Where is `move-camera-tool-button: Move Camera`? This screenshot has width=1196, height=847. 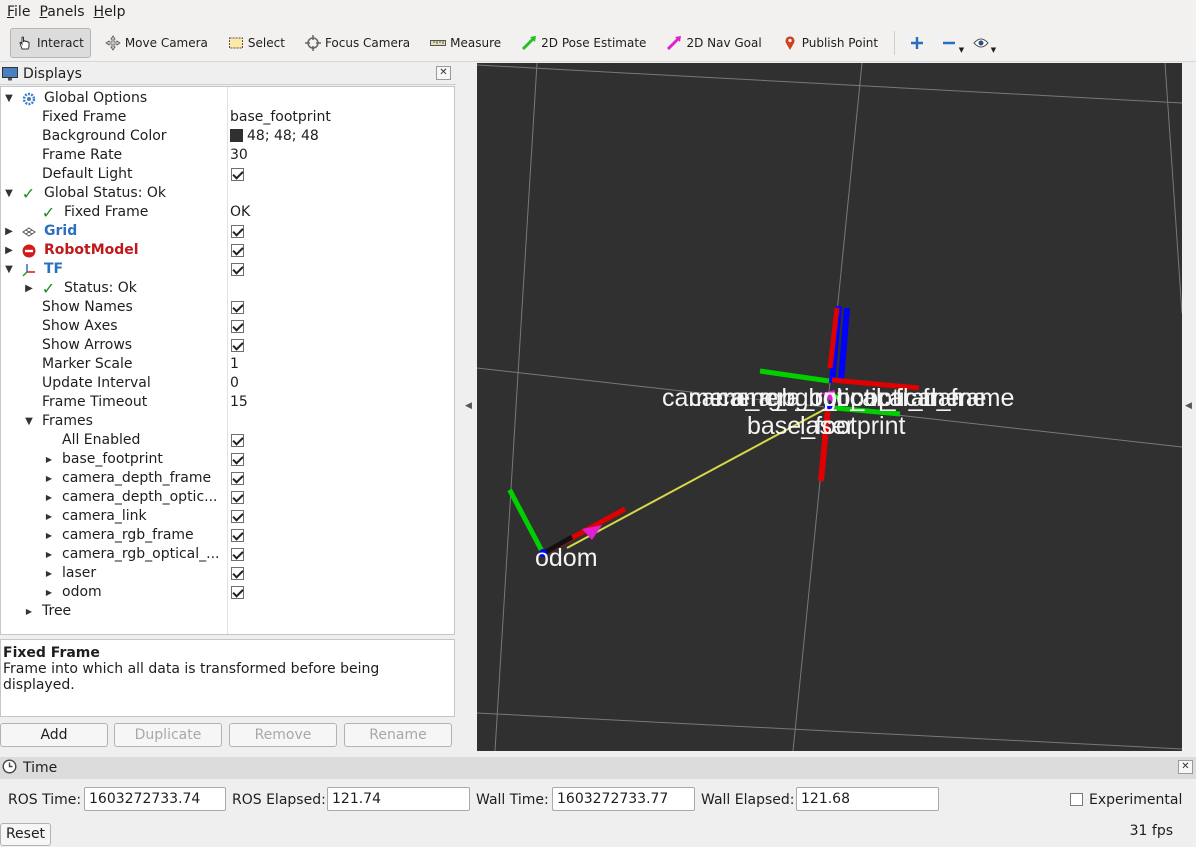
move-camera-tool-button: Move Camera is located at coordinates (156, 43).